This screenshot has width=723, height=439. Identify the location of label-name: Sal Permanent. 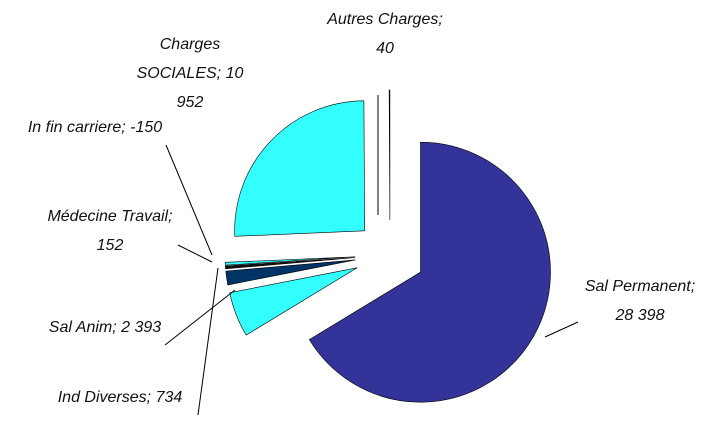
(637, 286).